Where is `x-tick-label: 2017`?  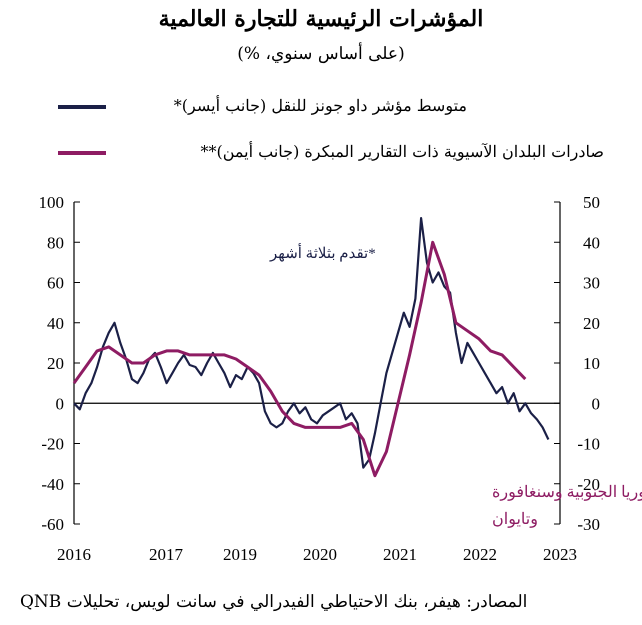 x-tick-label: 2017 is located at coordinates (166, 554).